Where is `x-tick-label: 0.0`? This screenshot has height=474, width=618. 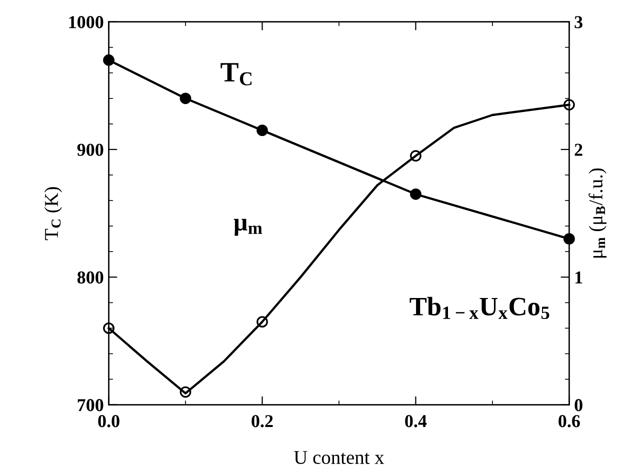
x-tick-label: 0.0 is located at coordinates (109, 421).